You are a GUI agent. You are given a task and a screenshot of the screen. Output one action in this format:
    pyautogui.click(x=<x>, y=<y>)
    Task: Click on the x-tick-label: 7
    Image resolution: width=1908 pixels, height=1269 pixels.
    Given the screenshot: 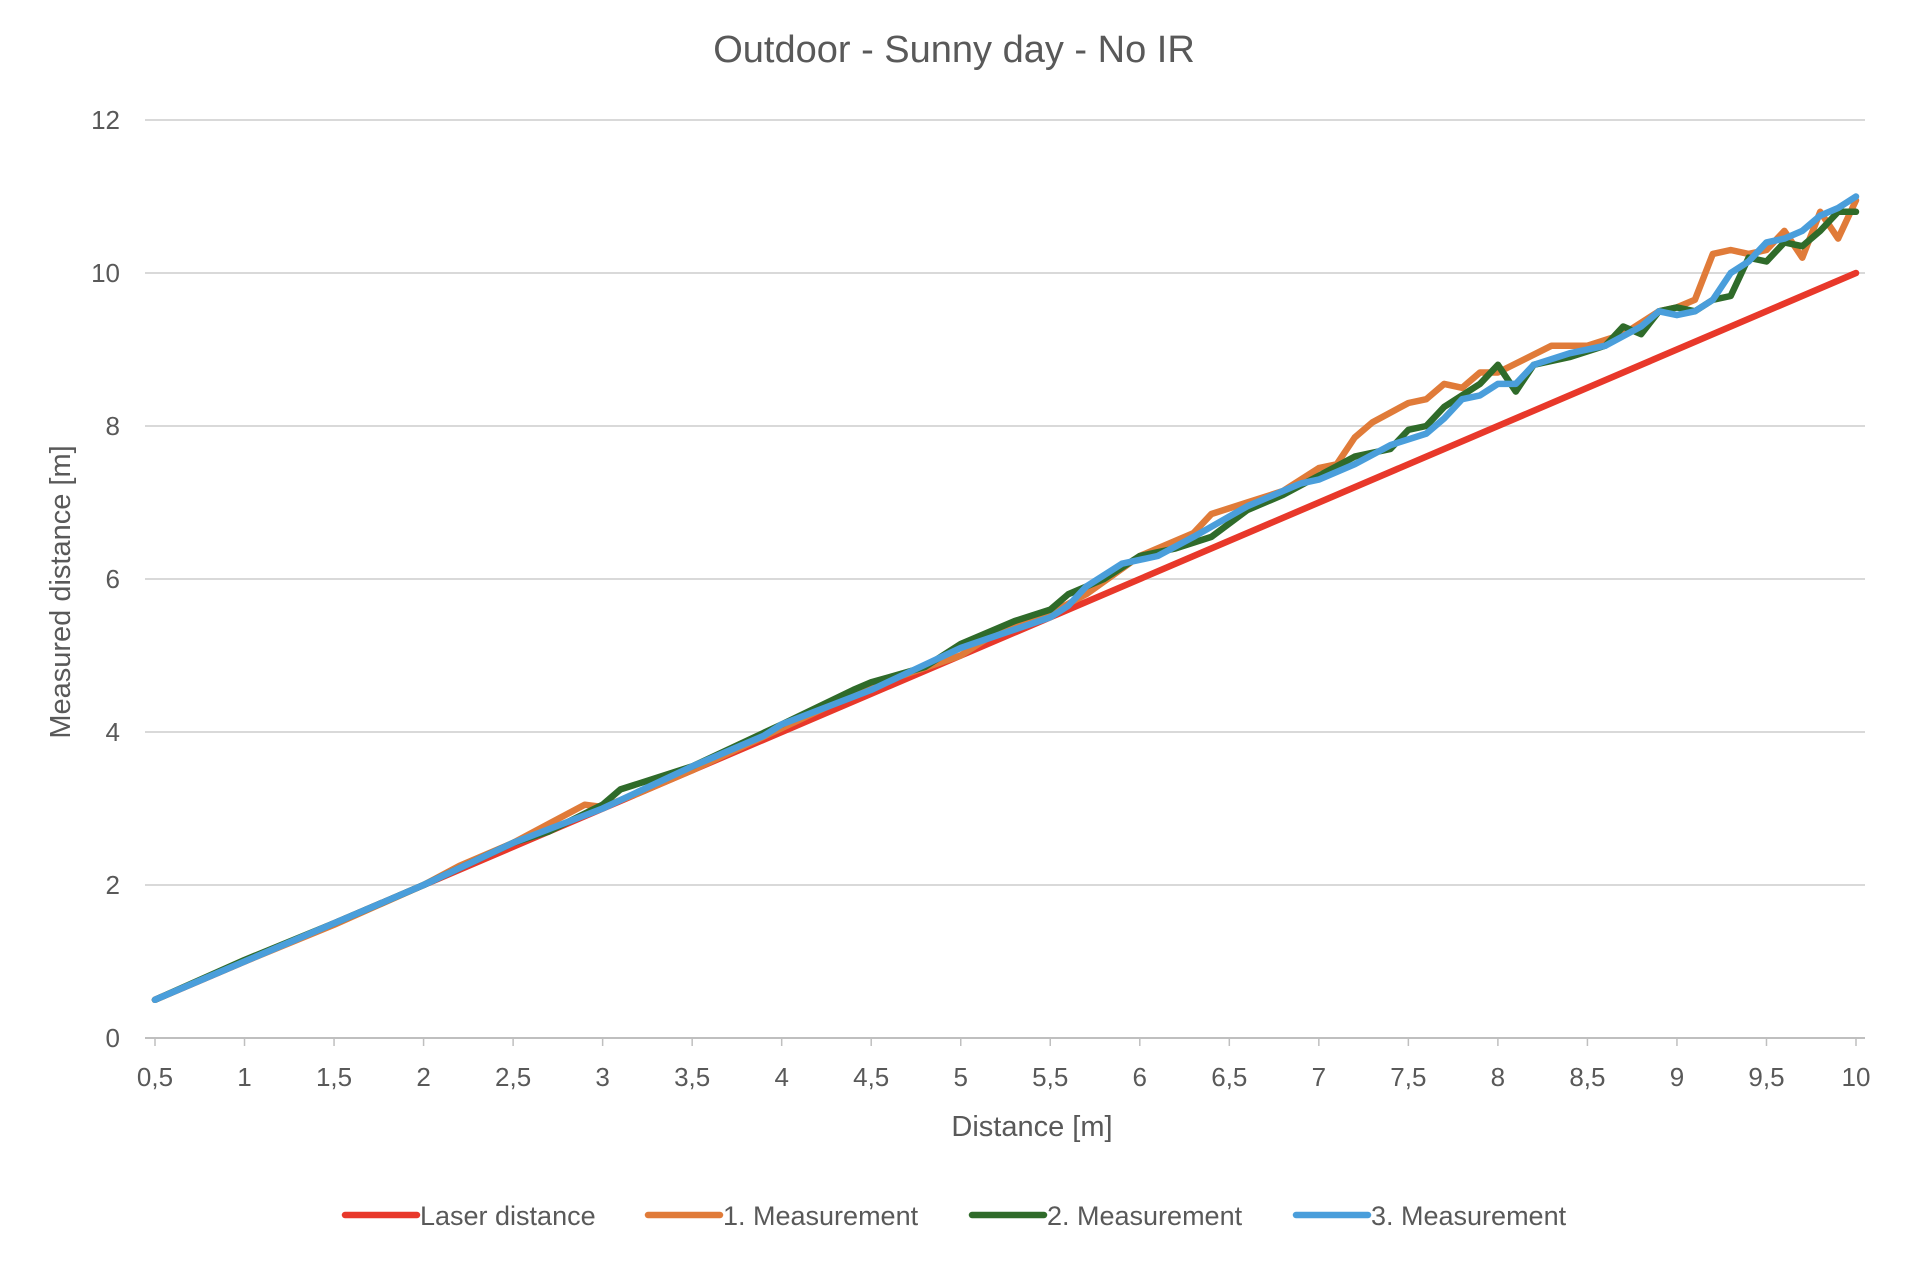 What is the action you would take?
    pyautogui.click(x=1319, y=1077)
    